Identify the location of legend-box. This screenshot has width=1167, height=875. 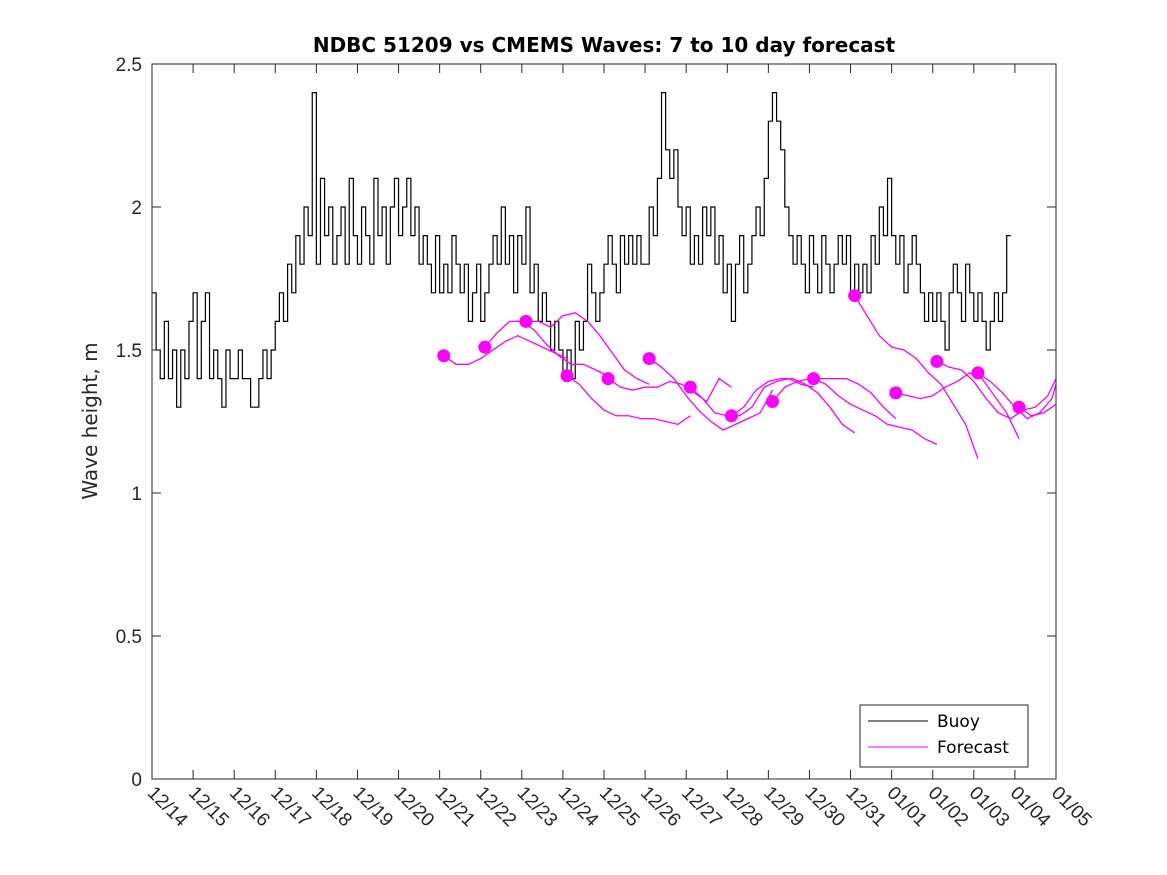
(944, 736).